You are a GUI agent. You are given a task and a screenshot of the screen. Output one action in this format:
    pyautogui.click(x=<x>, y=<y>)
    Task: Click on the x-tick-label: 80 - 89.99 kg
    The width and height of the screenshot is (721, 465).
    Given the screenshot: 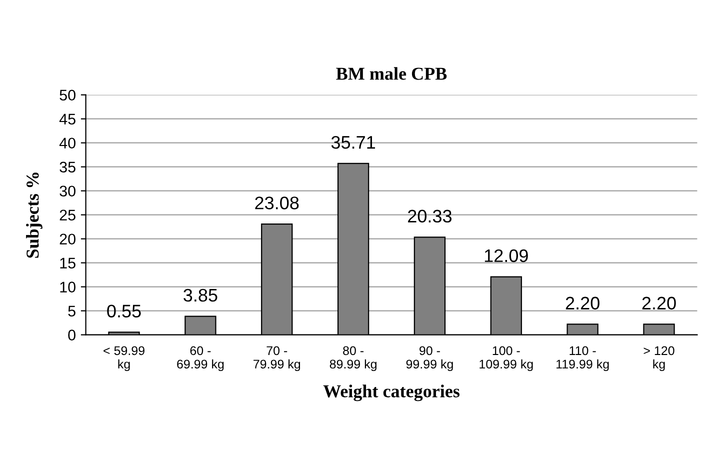 What is the action you would take?
    pyautogui.click(x=353, y=359)
    